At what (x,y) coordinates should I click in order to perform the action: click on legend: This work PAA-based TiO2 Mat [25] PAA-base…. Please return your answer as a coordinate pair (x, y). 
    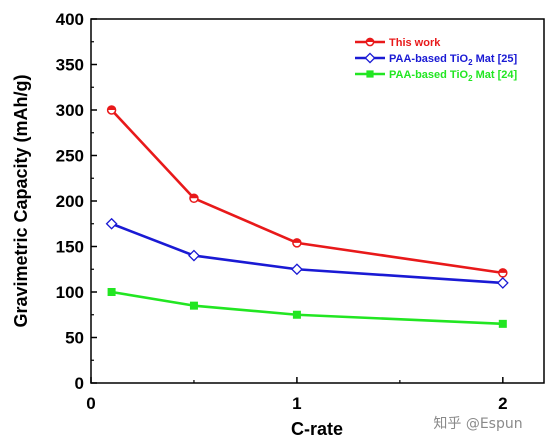
    Looking at the image, I should click on (436, 60).